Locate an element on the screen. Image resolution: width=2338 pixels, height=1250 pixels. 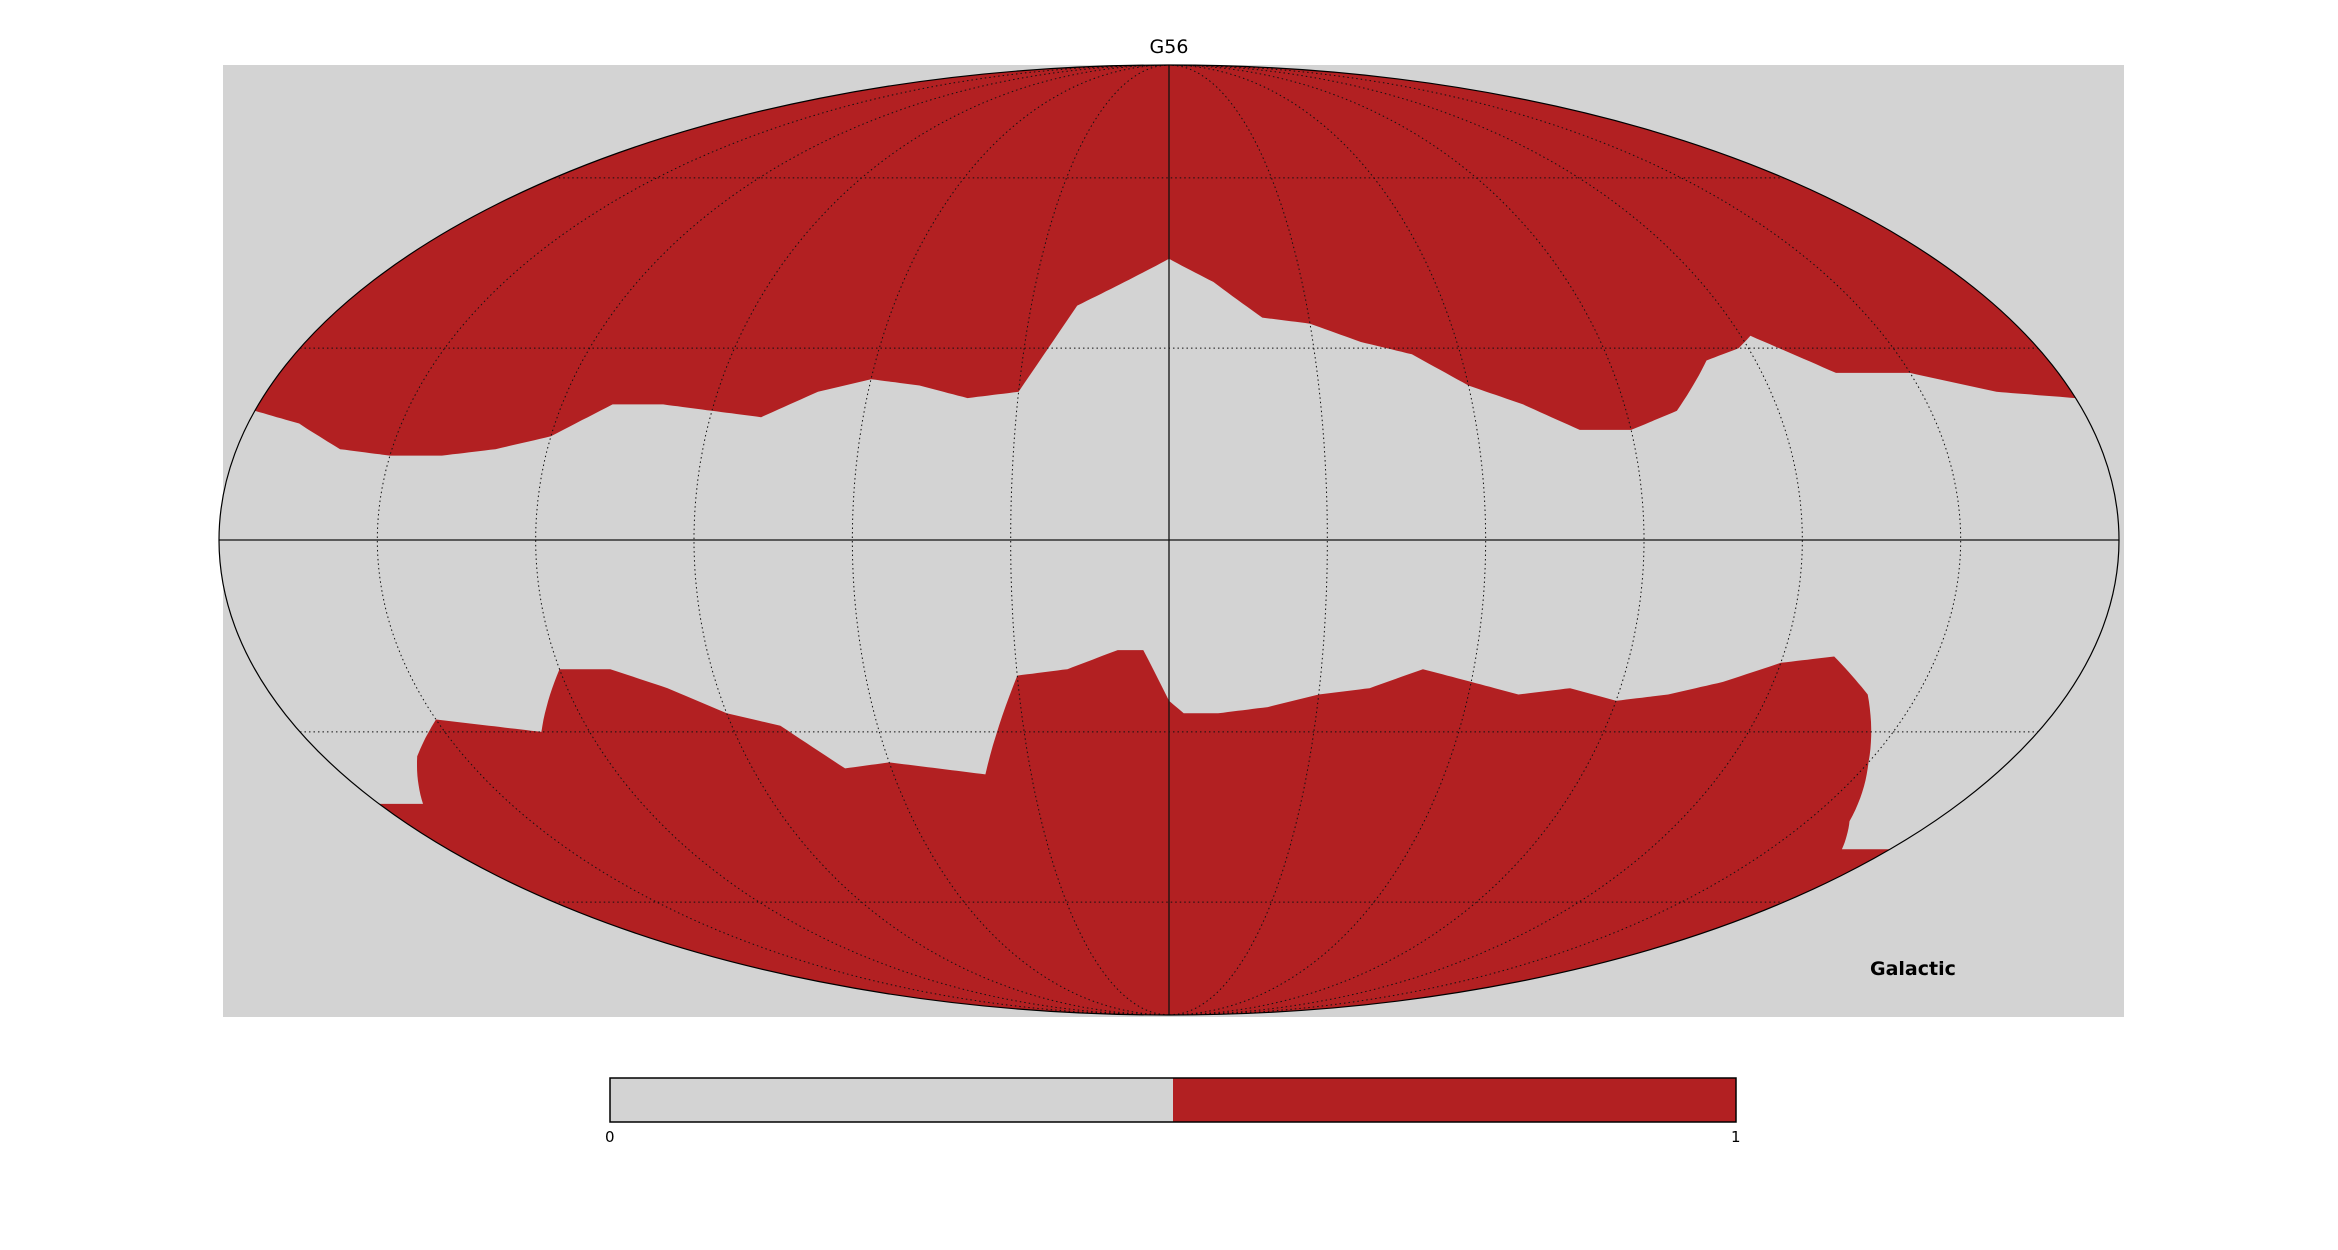
map-title: G56 is located at coordinates (1169, 47).